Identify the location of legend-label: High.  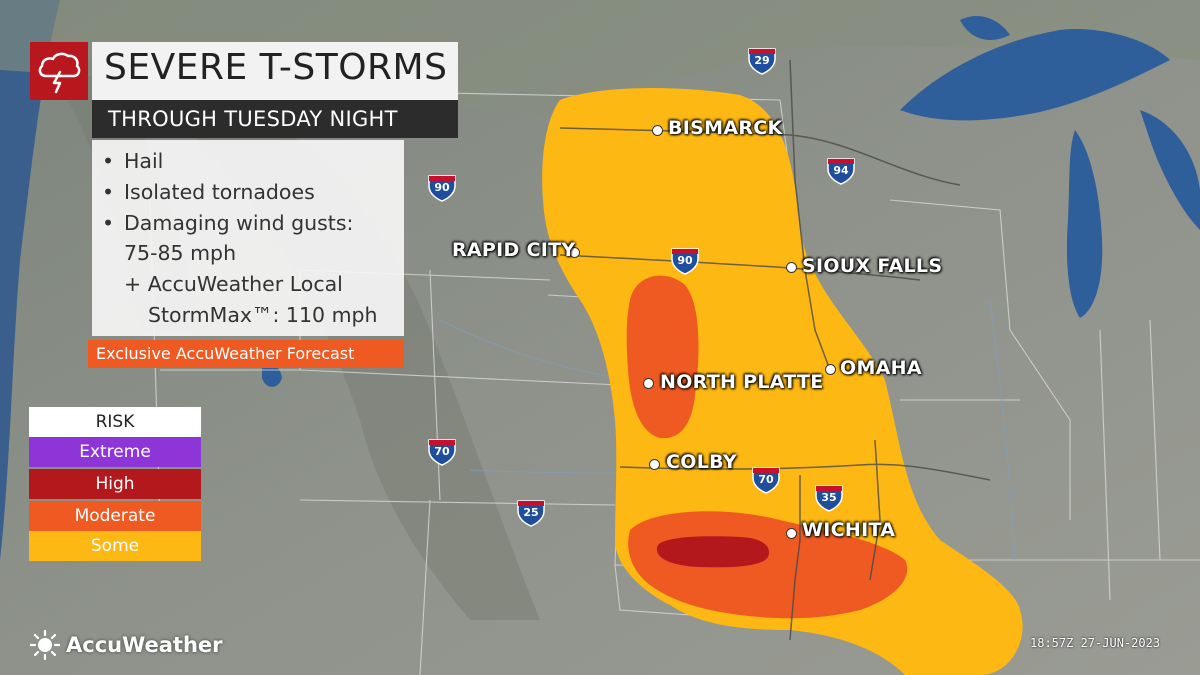
(115, 484).